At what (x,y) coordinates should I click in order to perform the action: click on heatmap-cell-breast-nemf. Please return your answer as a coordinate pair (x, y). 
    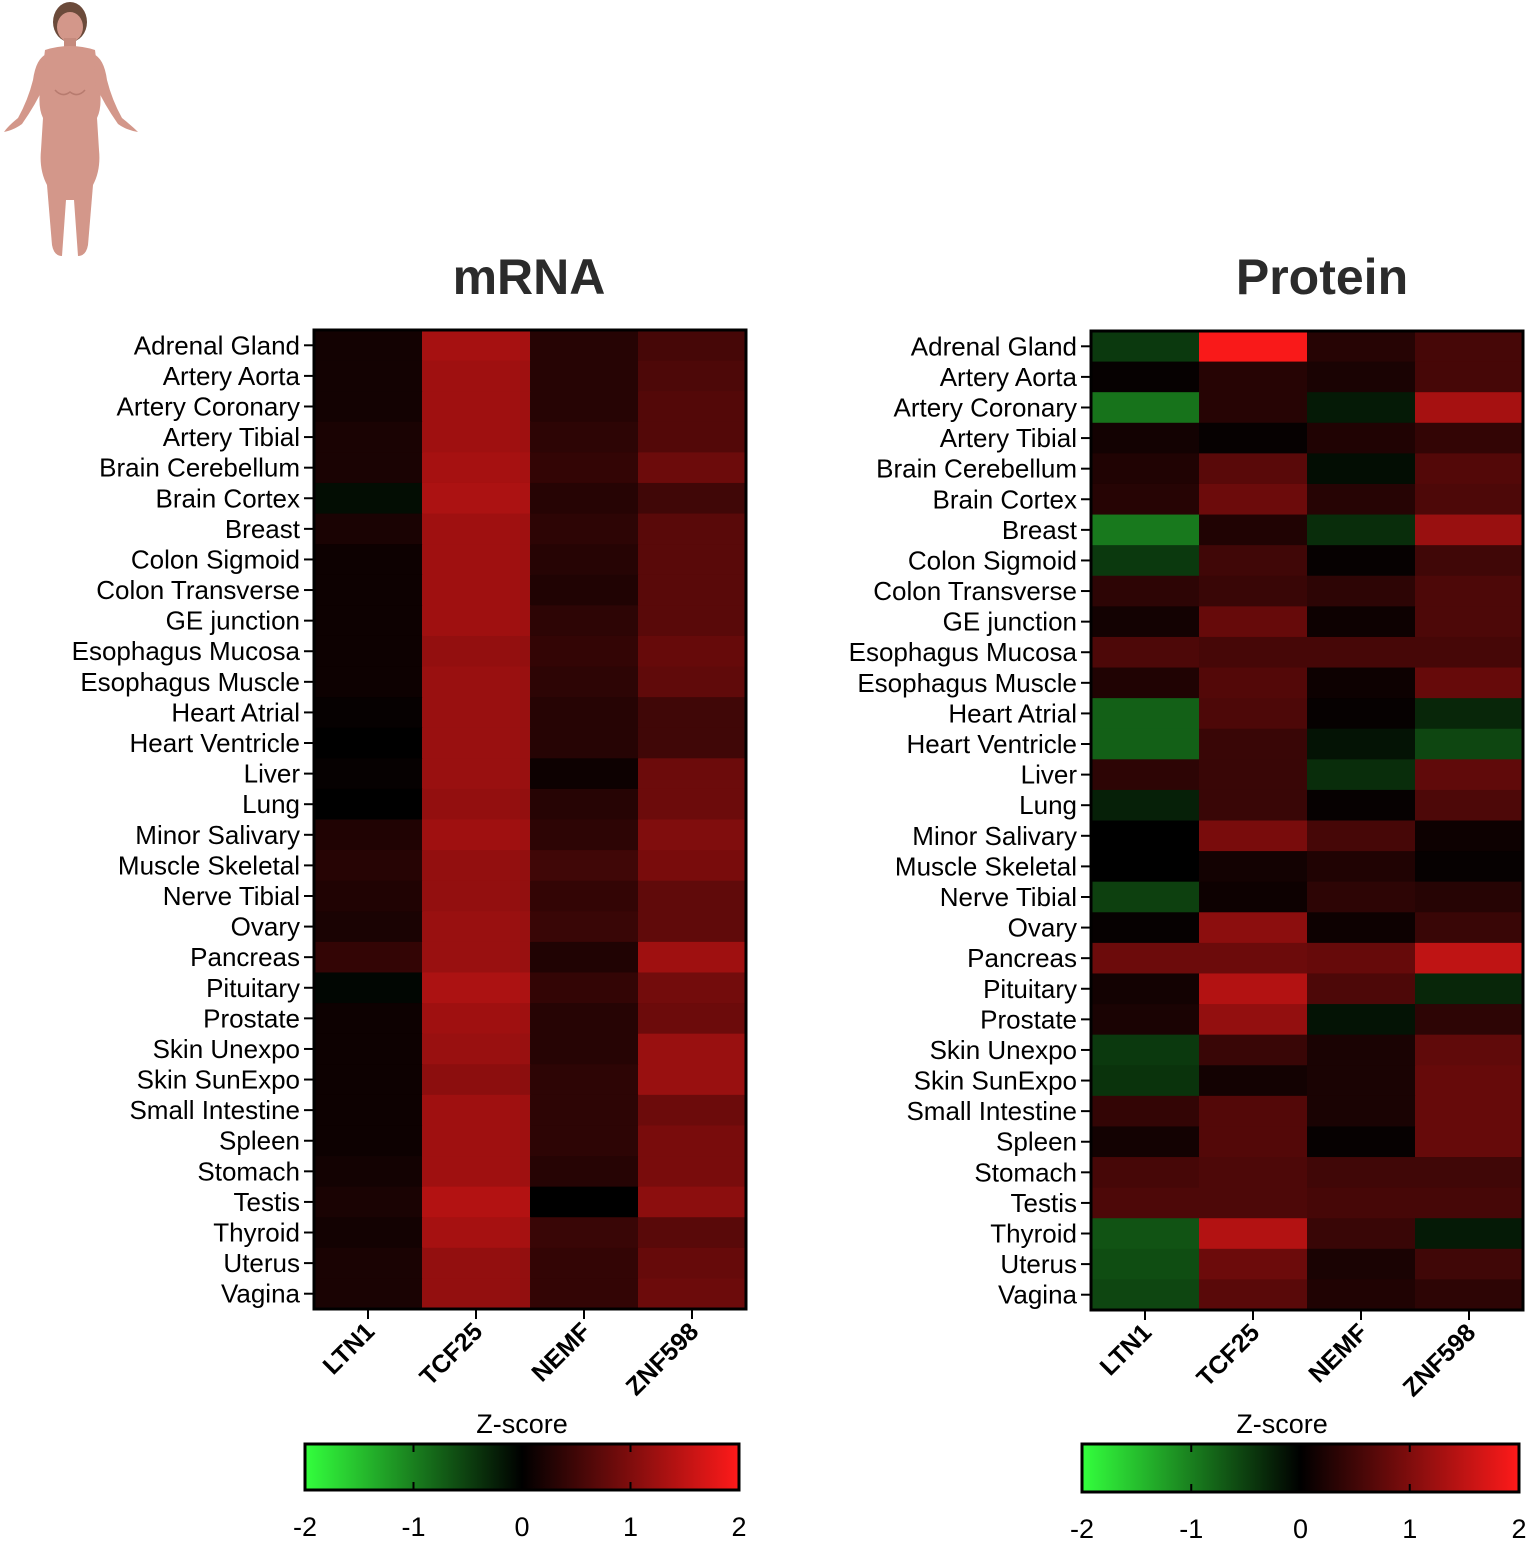
    Looking at the image, I should click on (584, 529).